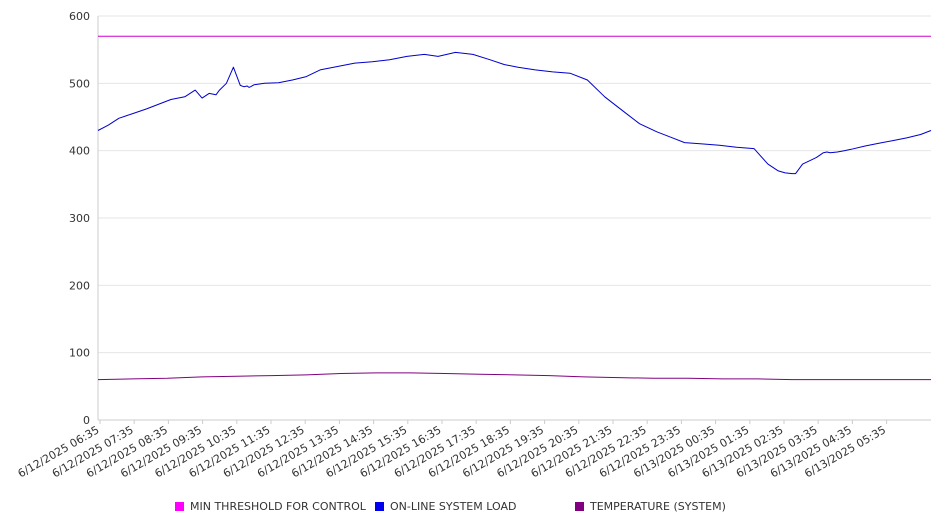 Image resolution: width=946 pixels, height=526 pixels. What do you see at coordinates (86, 420) in the screenshot?
I see `y-tick-label: 0` at bounding box center [86, 420].